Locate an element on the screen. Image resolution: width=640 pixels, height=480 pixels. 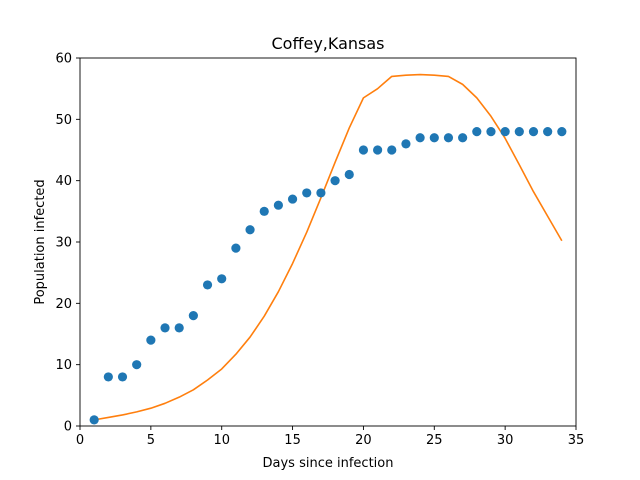
x-axis-label: Days since infection is located at coordinates (328, 463).